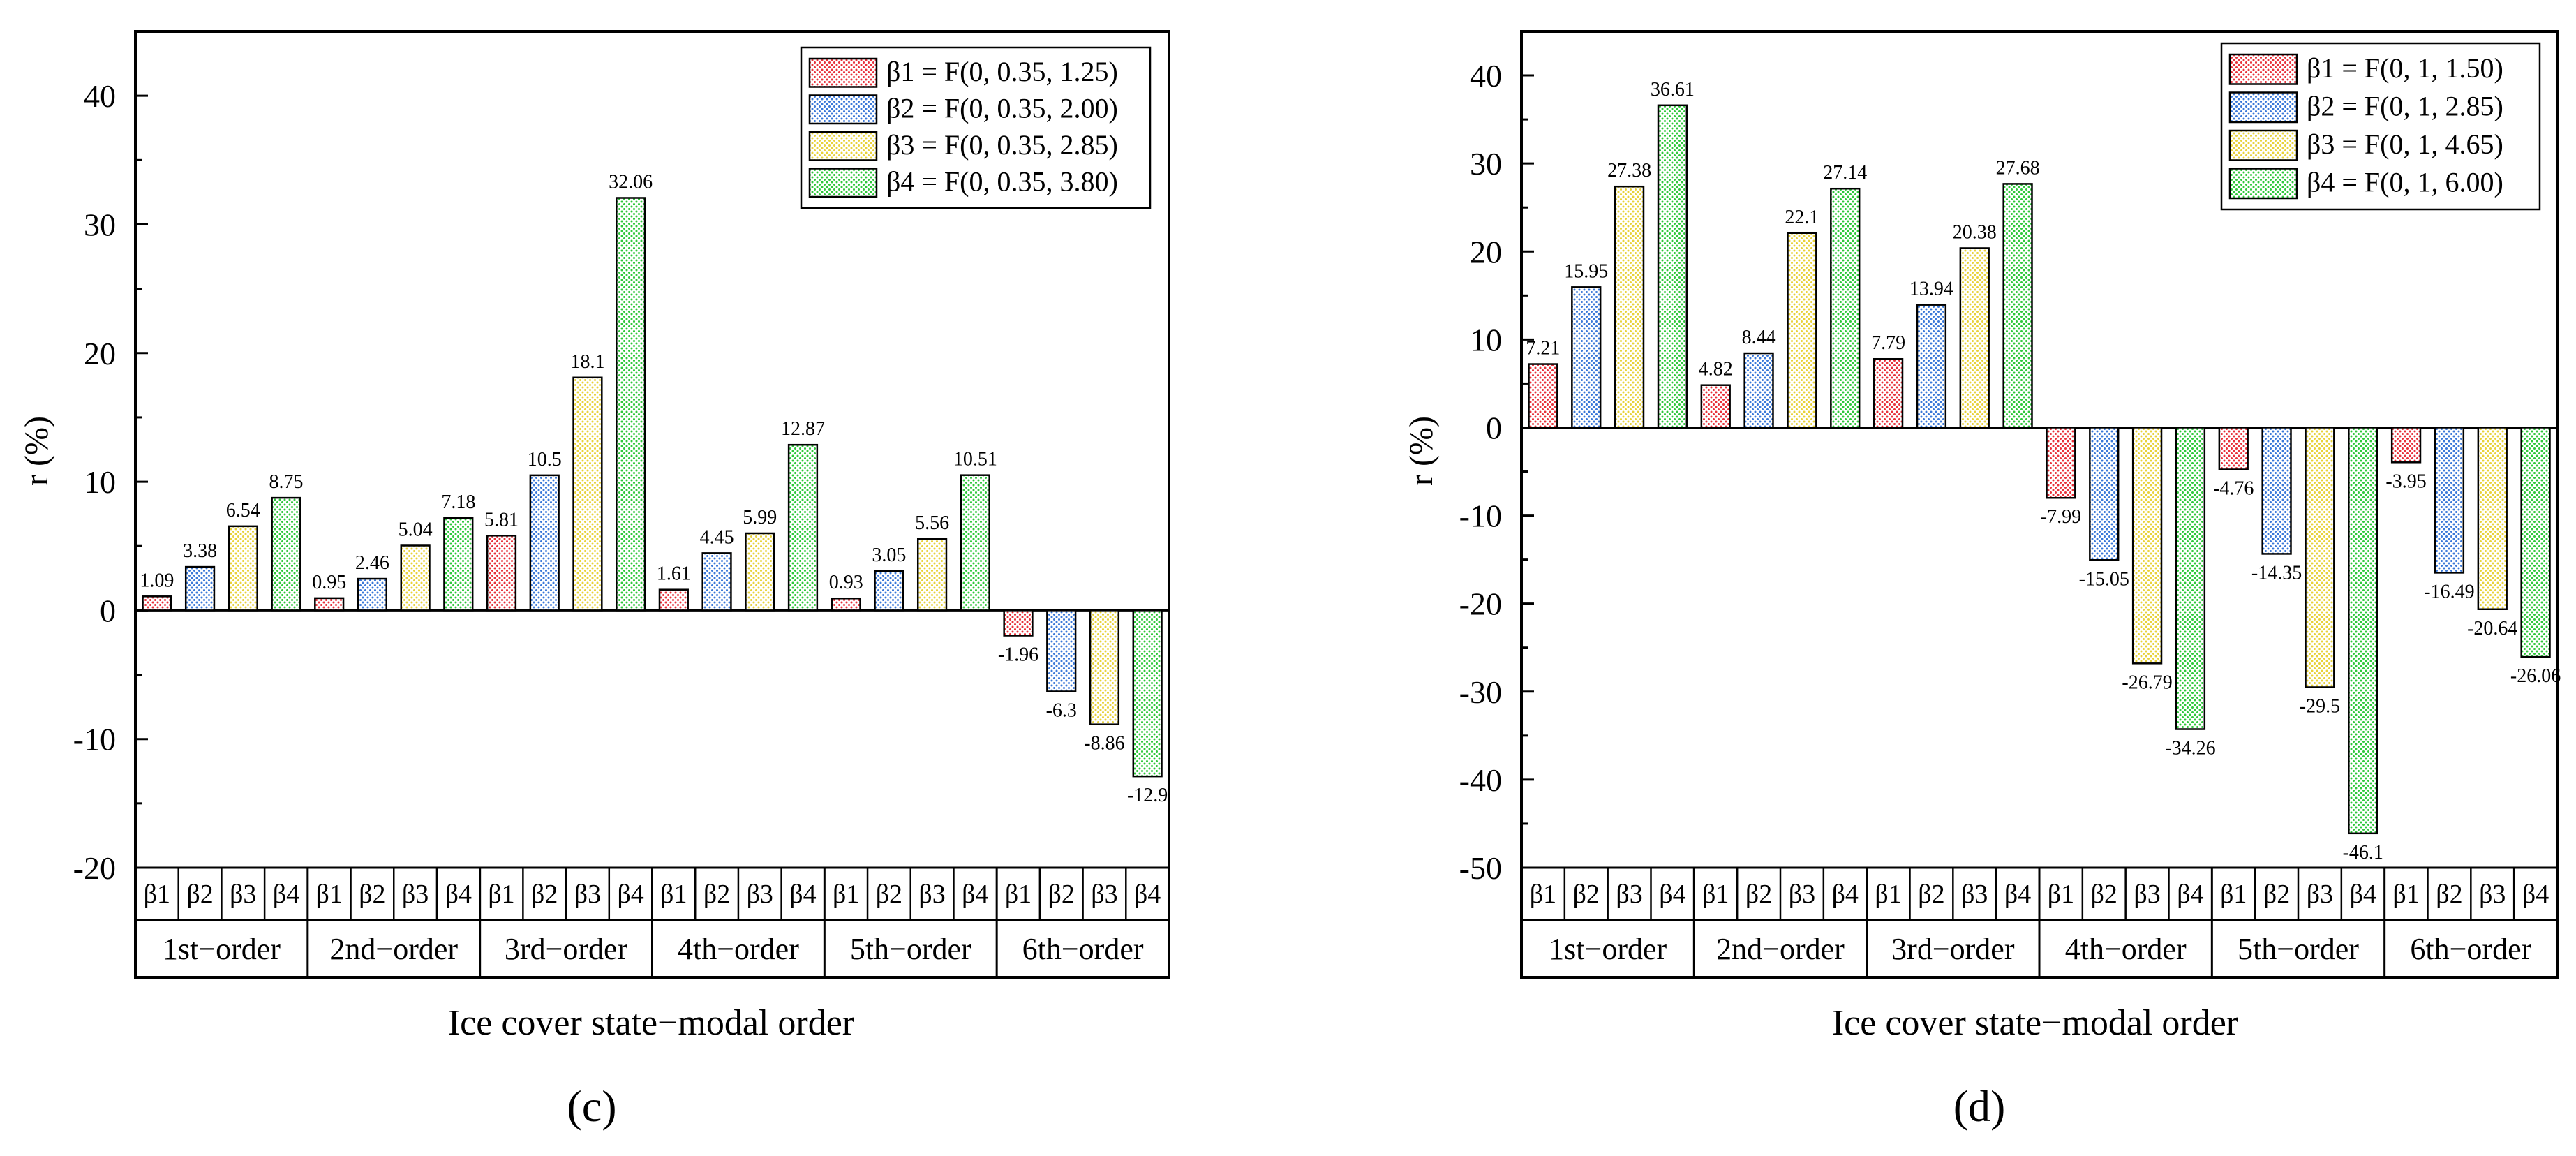 This screenshot has height=1156, width=2576. Describe the element at coordinates (243, 510) in the screenshot. I see `data-label: 6.54` at that location.